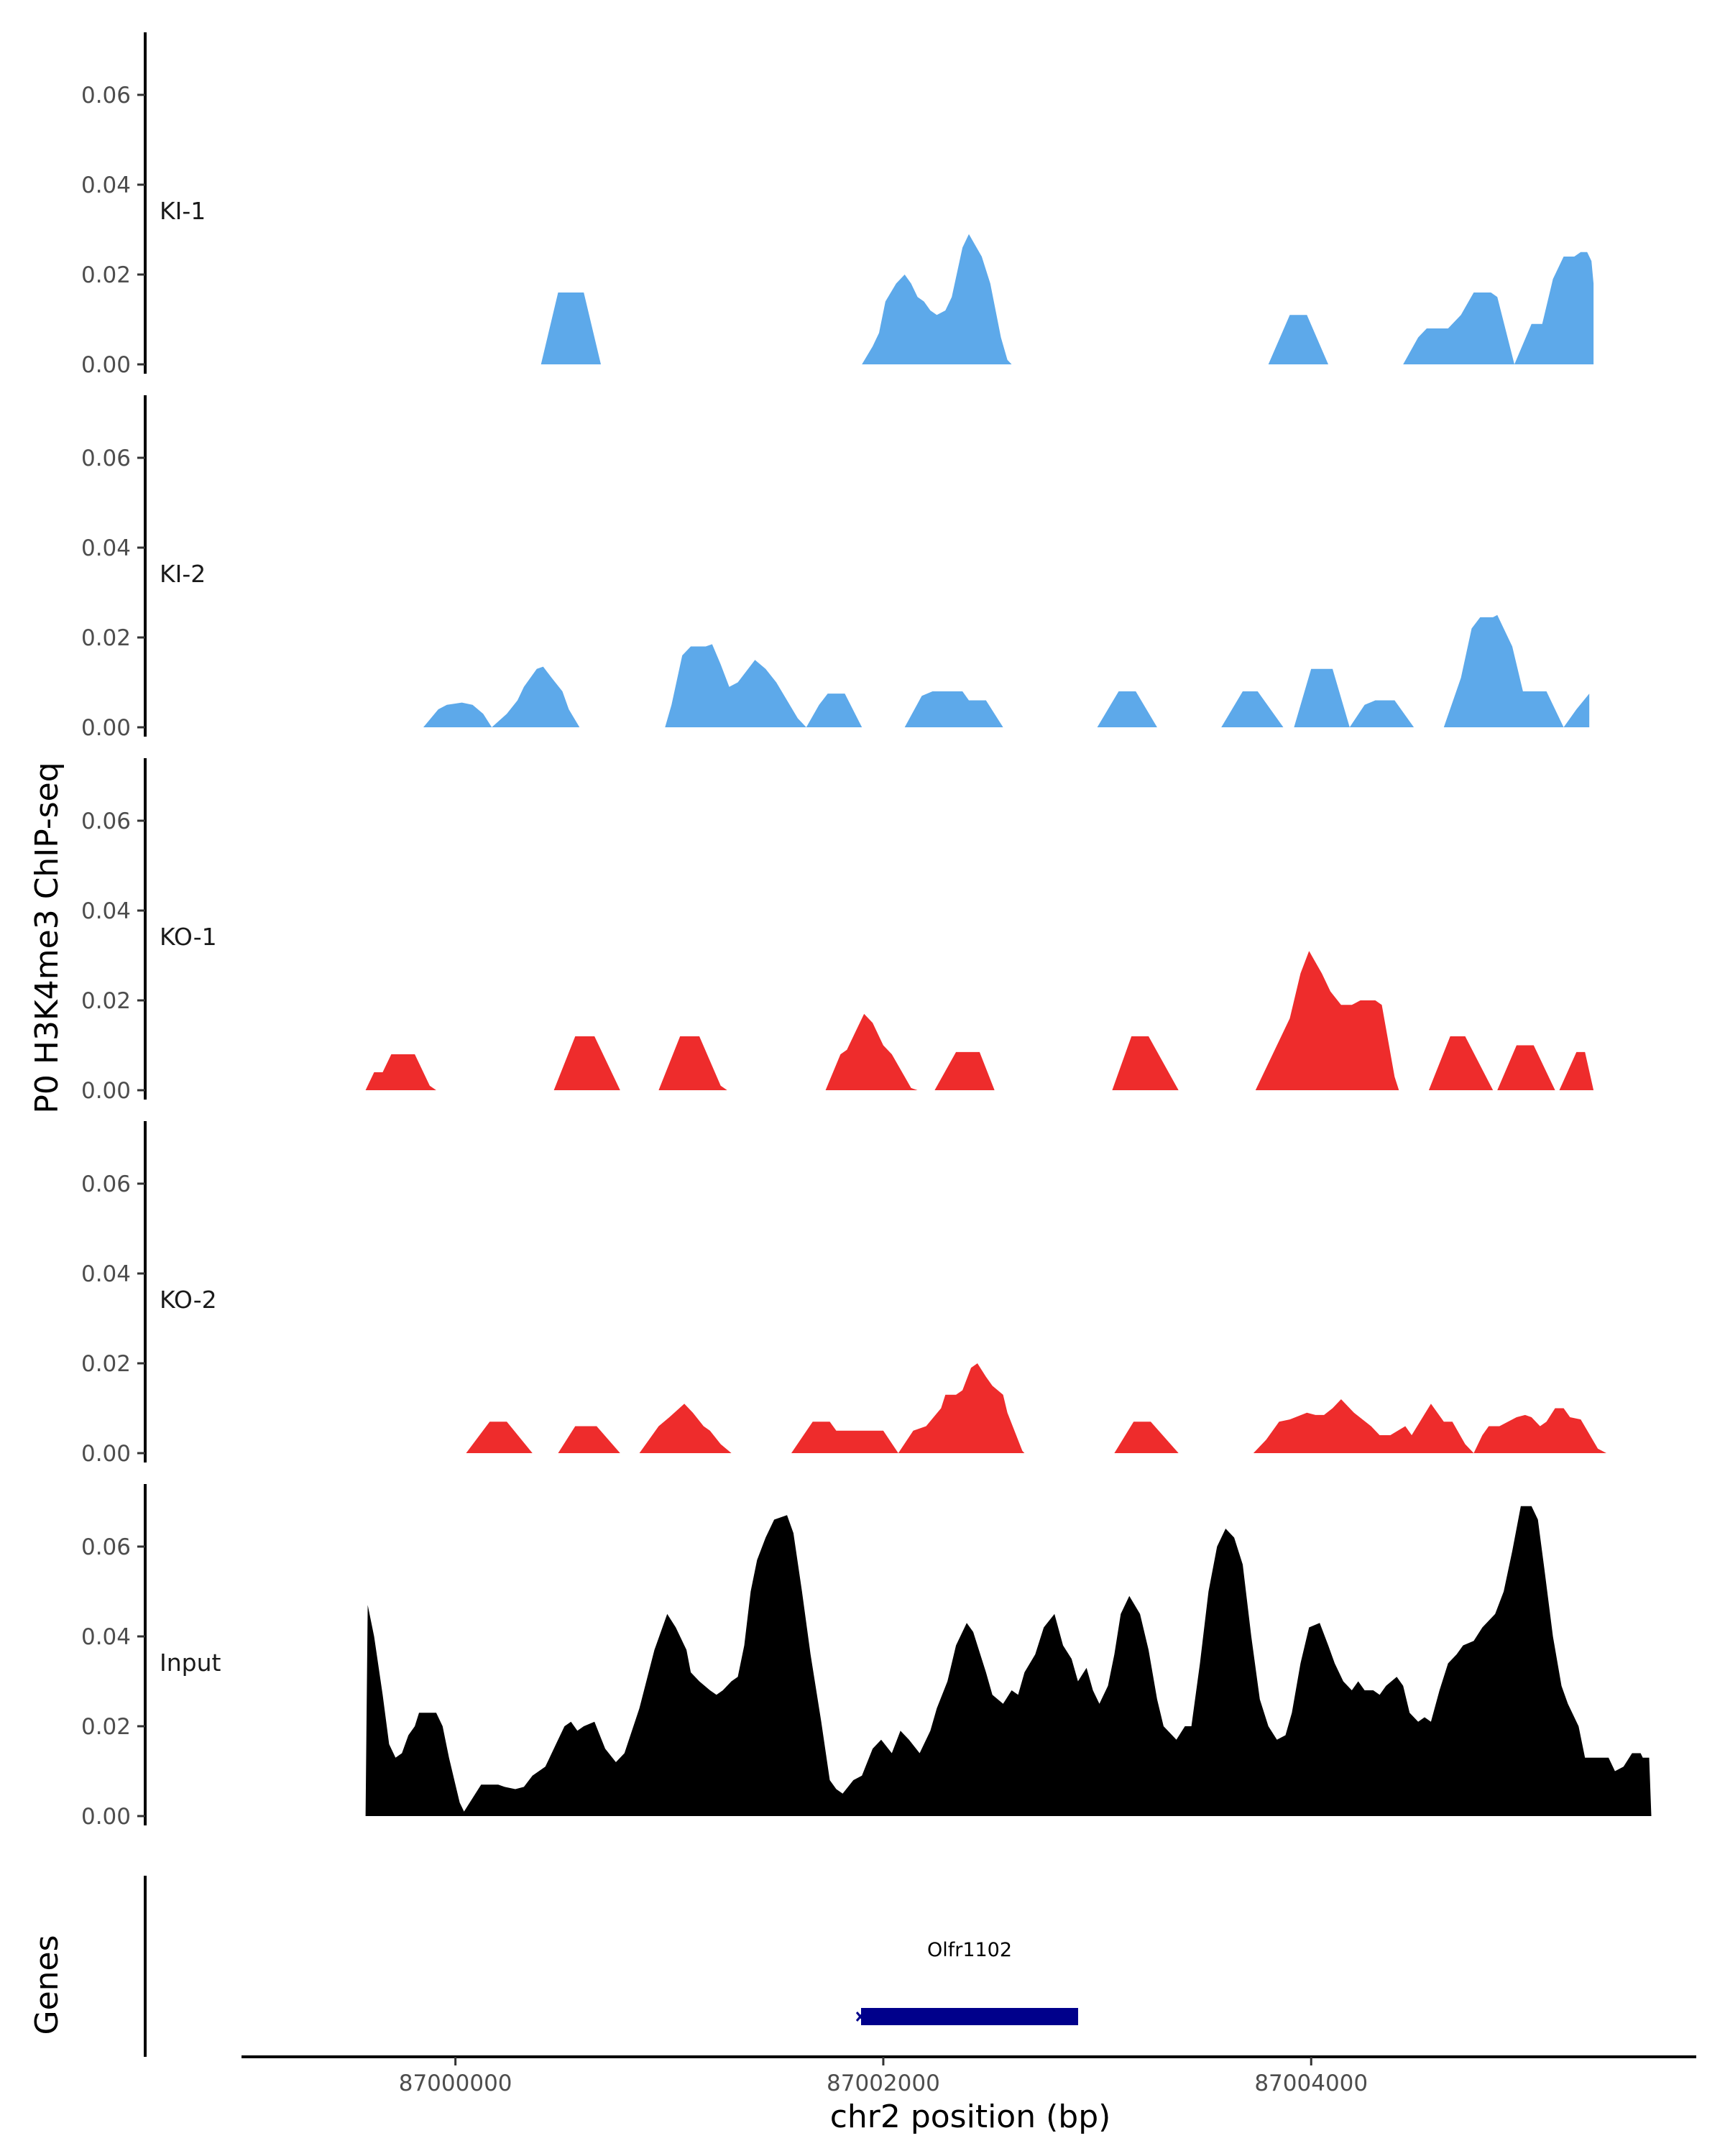  Describe the element at coordinates (970, 2117) in the screenshot. I see `x-axis-title: chr2 position (bp)` at that location.